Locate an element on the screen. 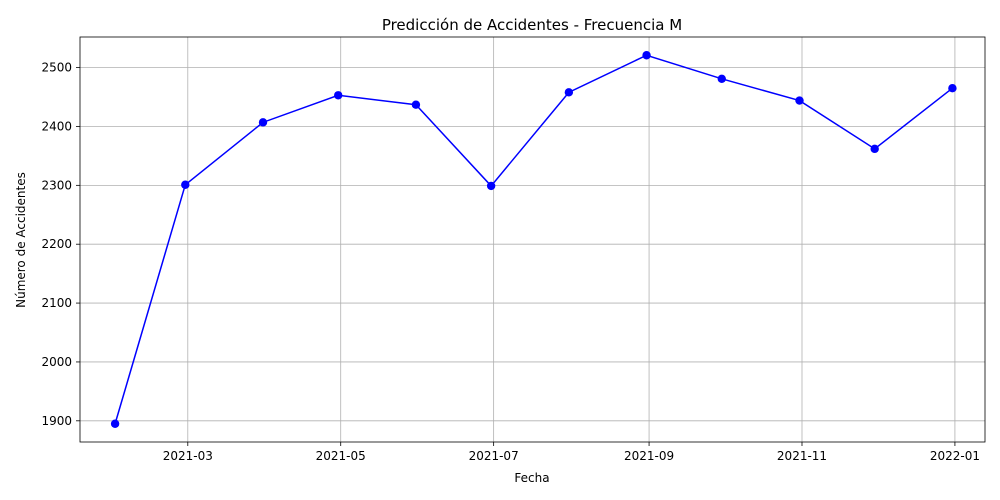 The width and height of the screenshot is (1000, 500). y-tick-label: 2500 is located at coordinates (56, 68).